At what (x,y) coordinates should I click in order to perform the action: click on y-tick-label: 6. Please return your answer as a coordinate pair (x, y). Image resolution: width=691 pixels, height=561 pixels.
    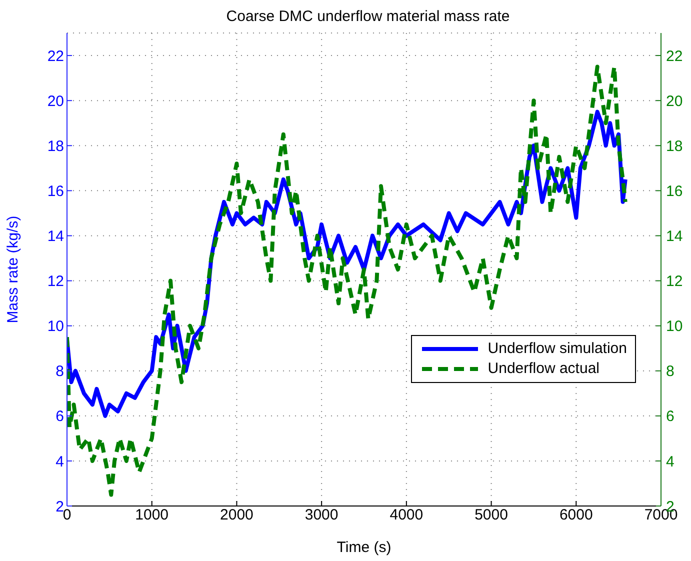
    Looking at the image, I should click on (60, 417).